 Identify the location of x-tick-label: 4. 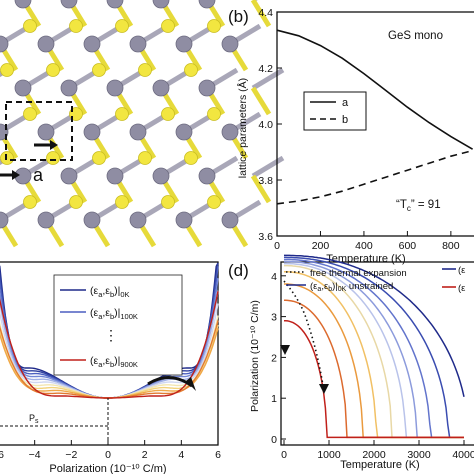
(181, 455).